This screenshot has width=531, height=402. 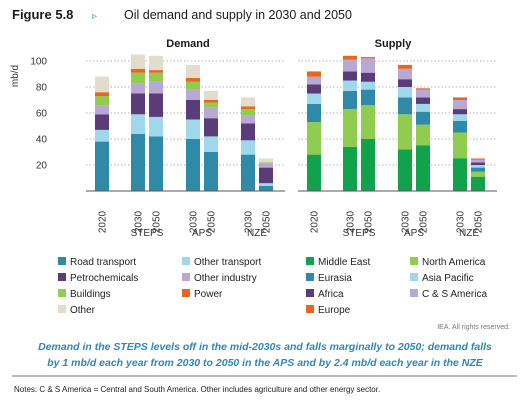 I want to click on supply-x-tick-label: 2050, so click(x=369, y=221).